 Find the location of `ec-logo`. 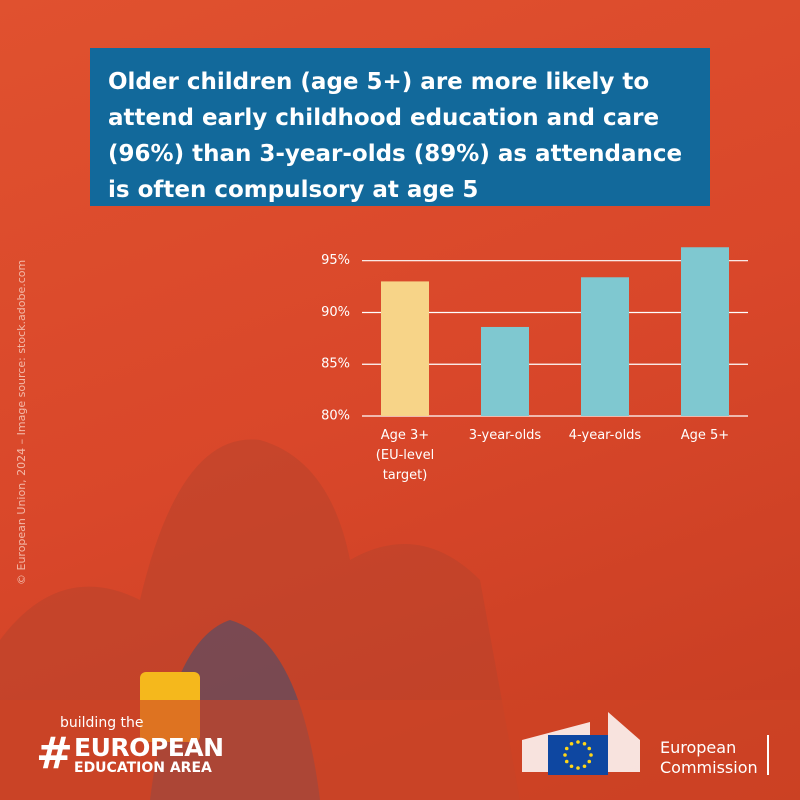

ec-logo is located at coordinates (645, 743).